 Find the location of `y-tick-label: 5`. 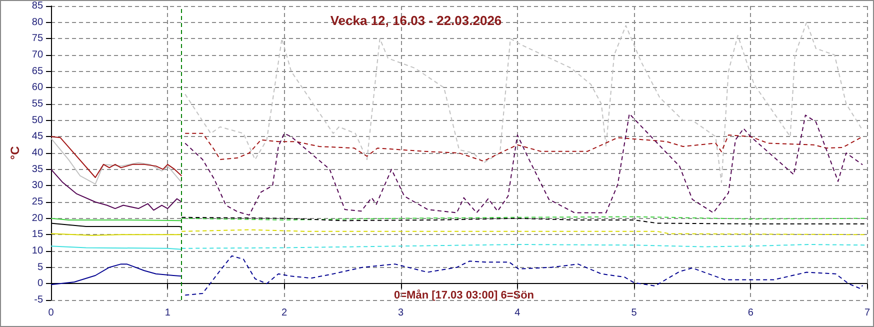

y-tick-label: 5 is located at coordinates (40, 267).